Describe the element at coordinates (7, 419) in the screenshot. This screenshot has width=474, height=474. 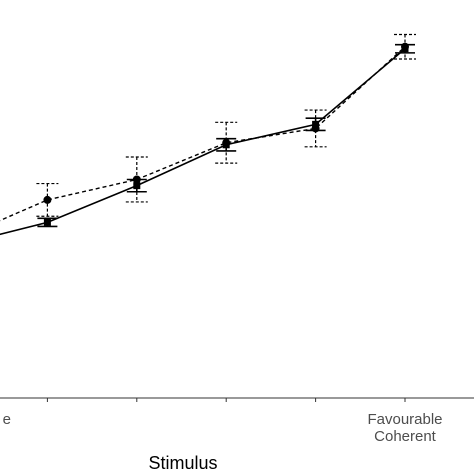
I see `x-tick-label-0-0: e` at that location.